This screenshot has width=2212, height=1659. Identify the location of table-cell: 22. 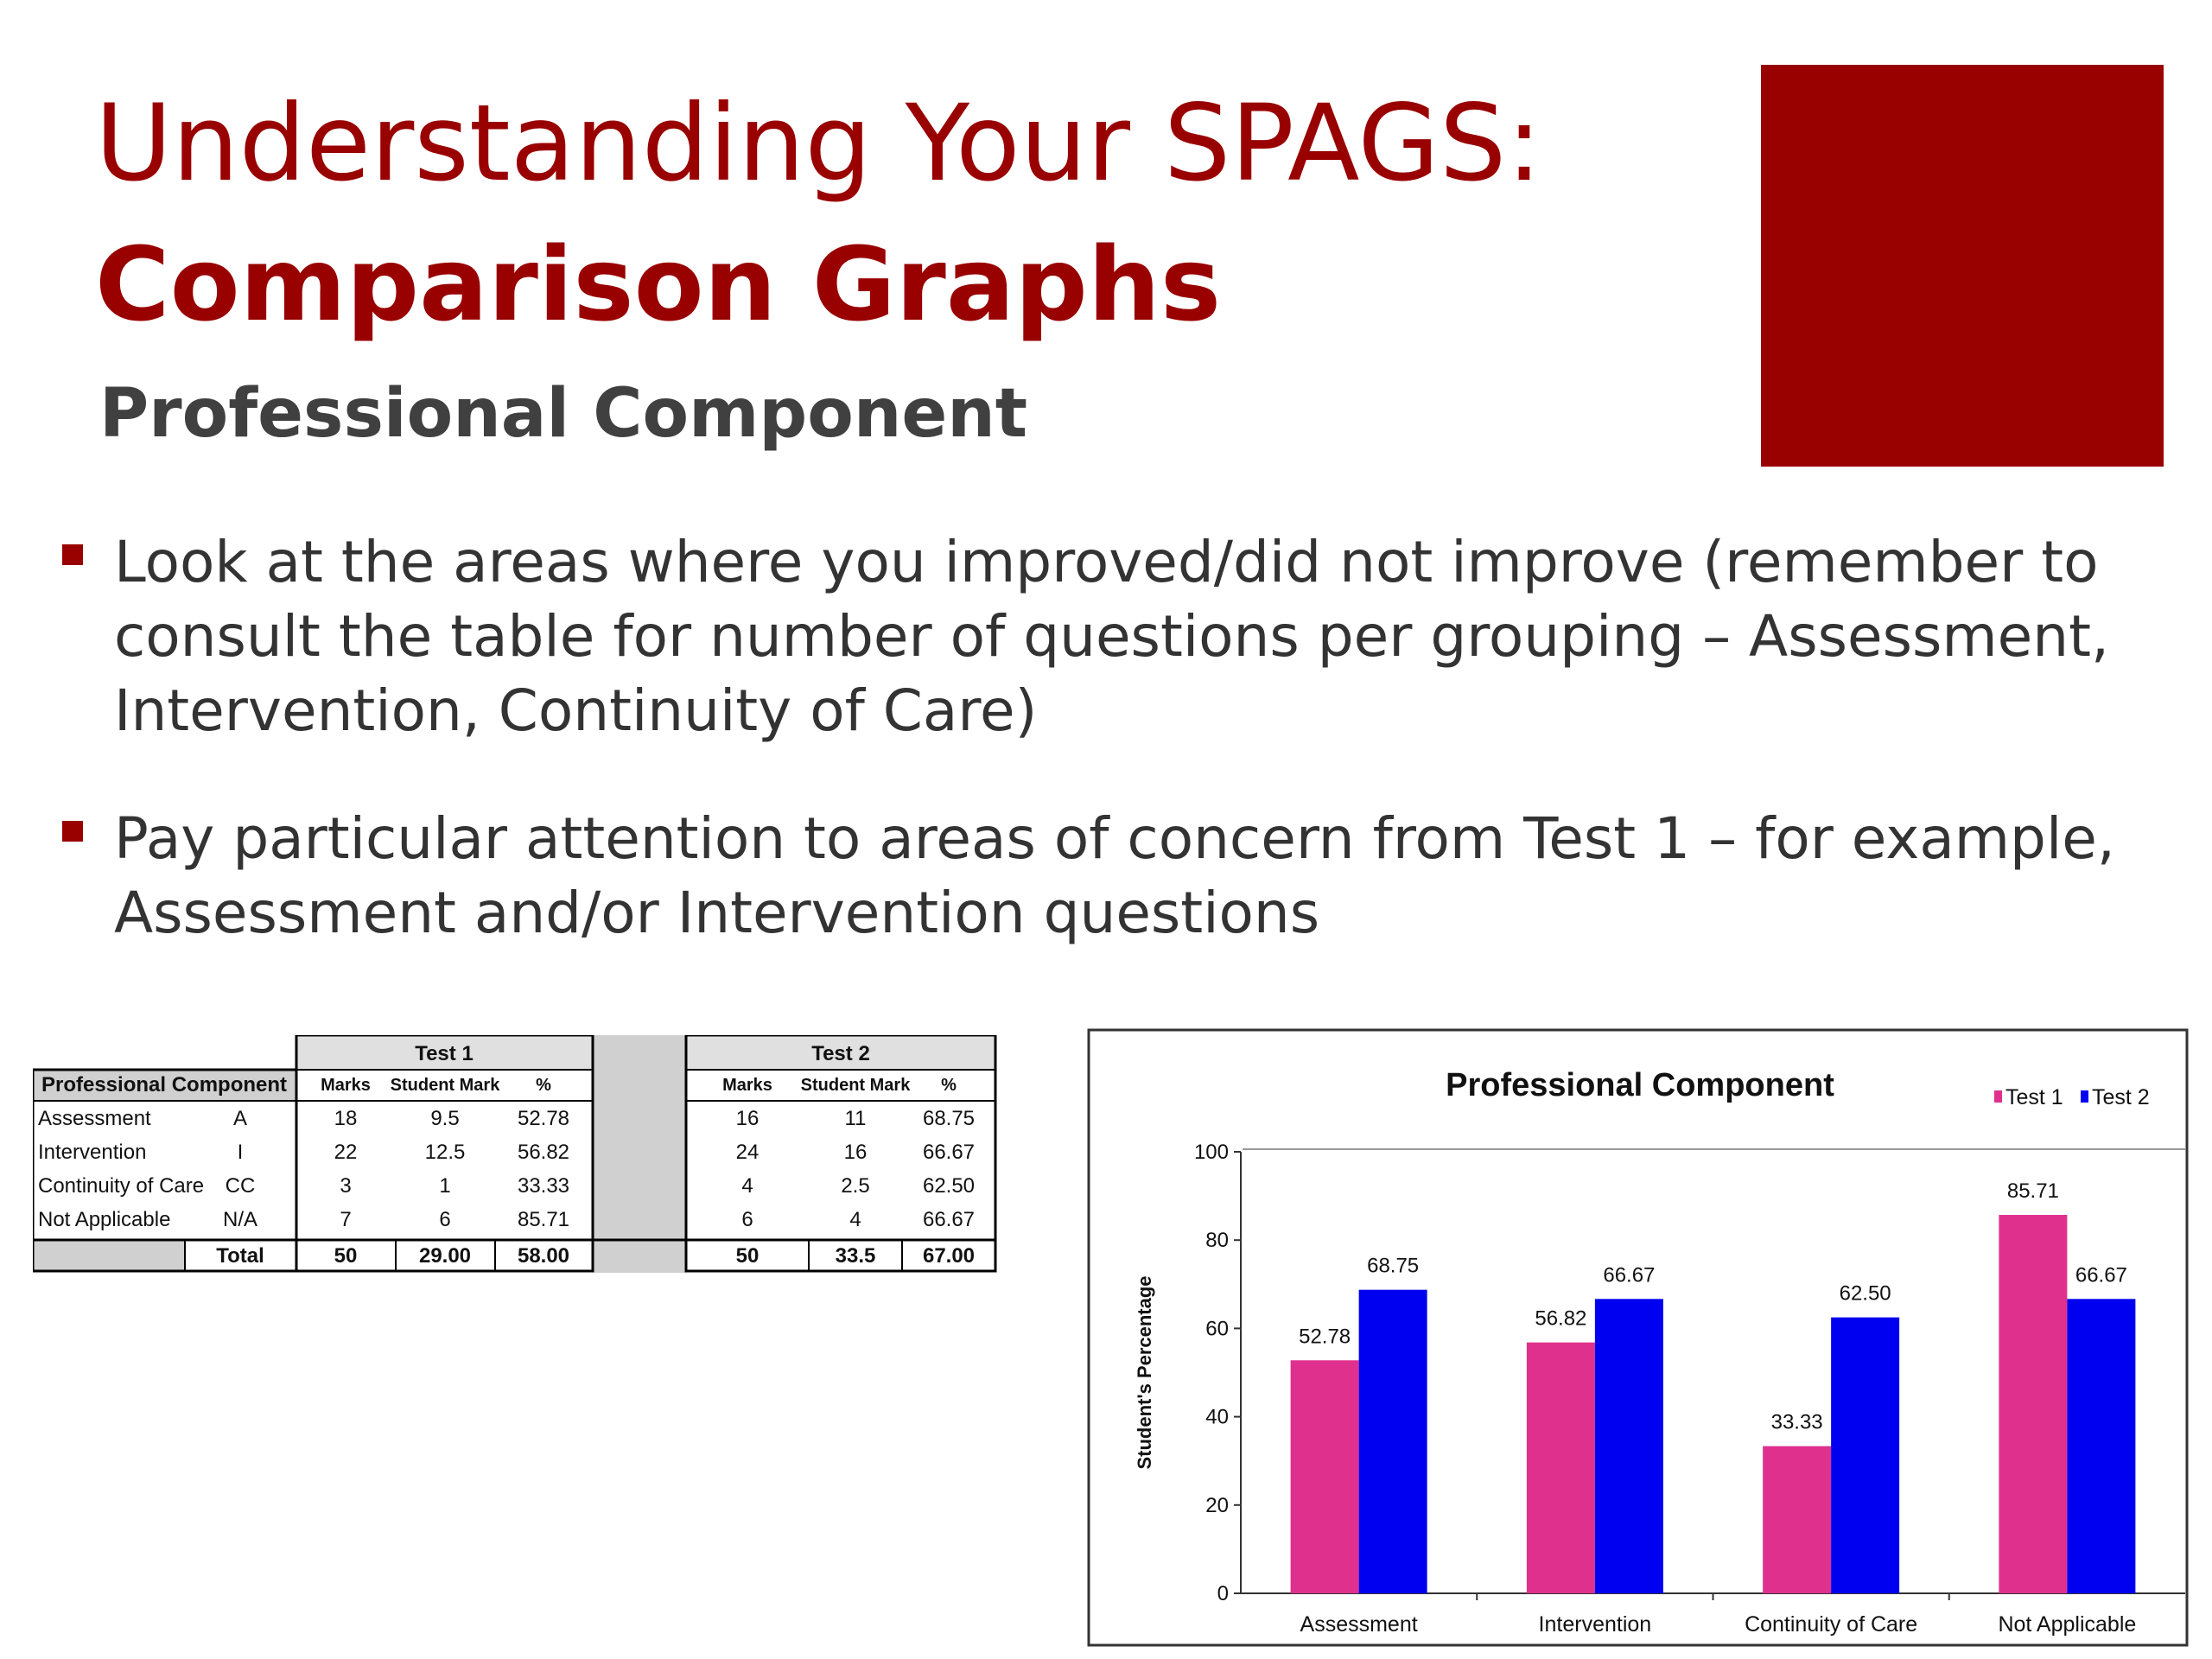
(346, 1152).